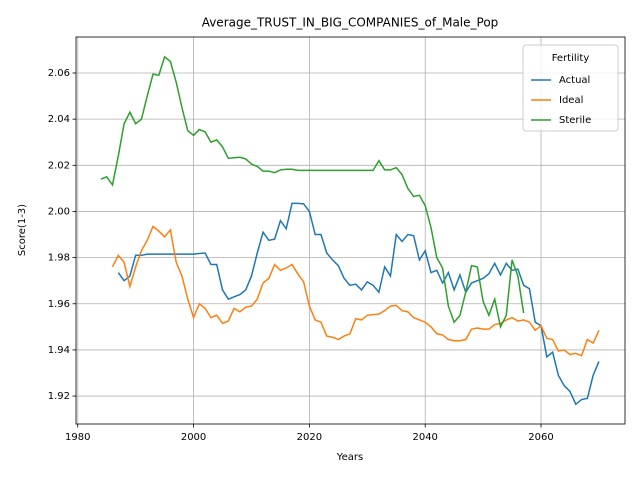 This screenshot has height=480, width=640. What do you see at coordinates (571, 58) in the screenshot?
I see `legend-title: Fertility` at bounding box center [571, 58].